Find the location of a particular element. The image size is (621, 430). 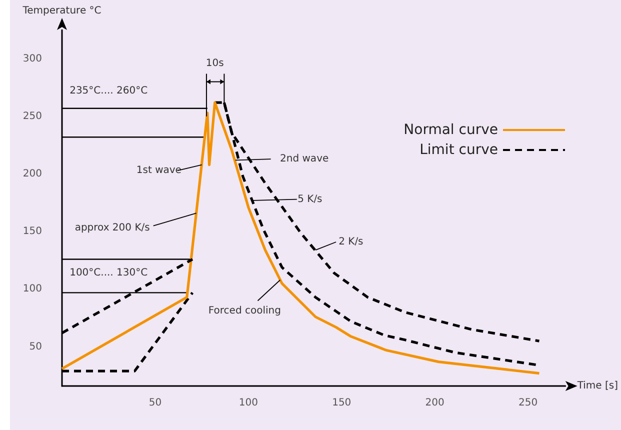

y-tick-label: 150 is located at coordinates (32, 232).